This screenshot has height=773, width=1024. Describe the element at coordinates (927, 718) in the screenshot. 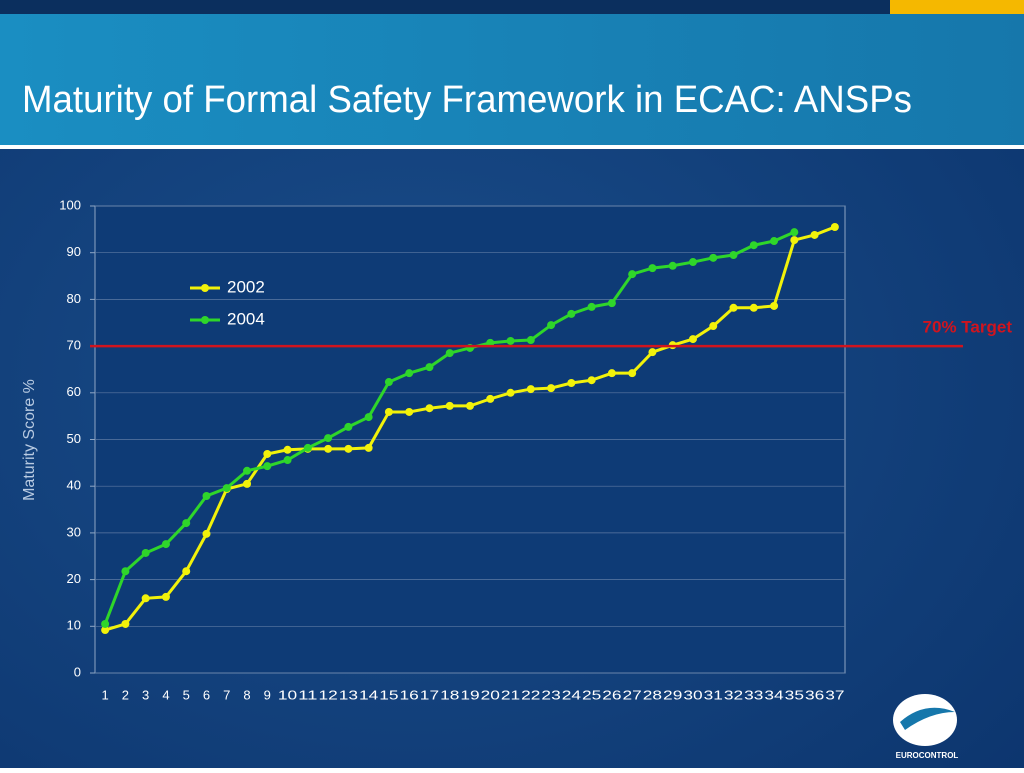

I see `logo-swoosh` at that location.